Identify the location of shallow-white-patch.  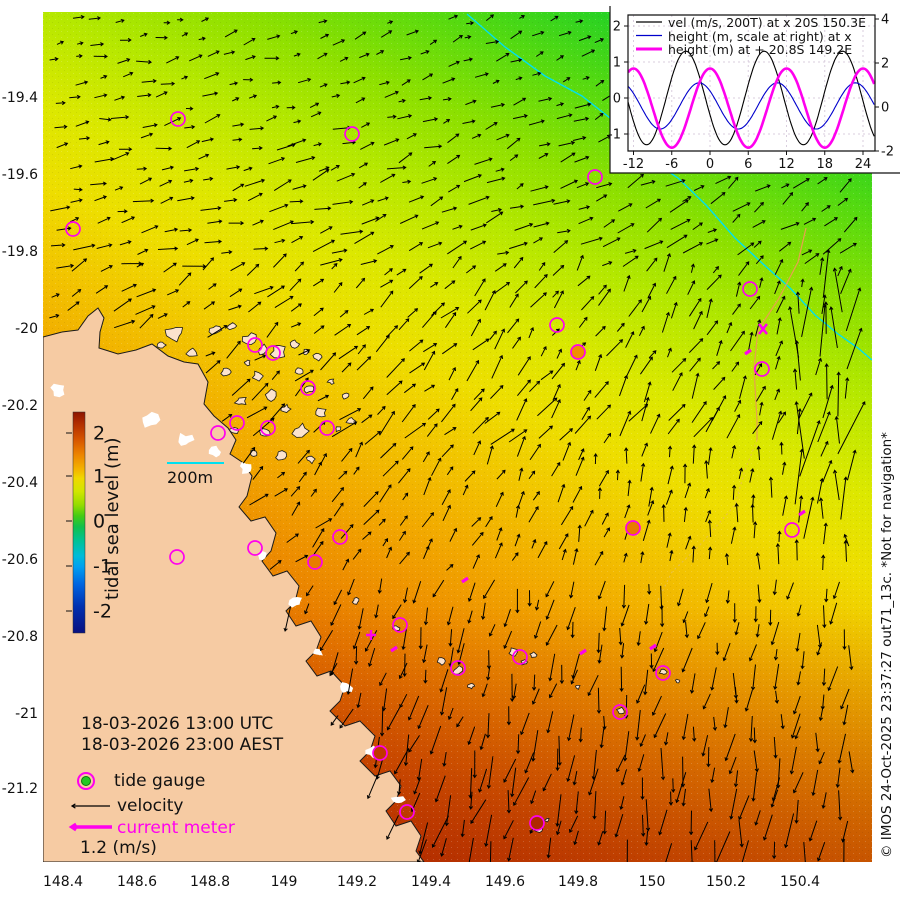
(245, 468).